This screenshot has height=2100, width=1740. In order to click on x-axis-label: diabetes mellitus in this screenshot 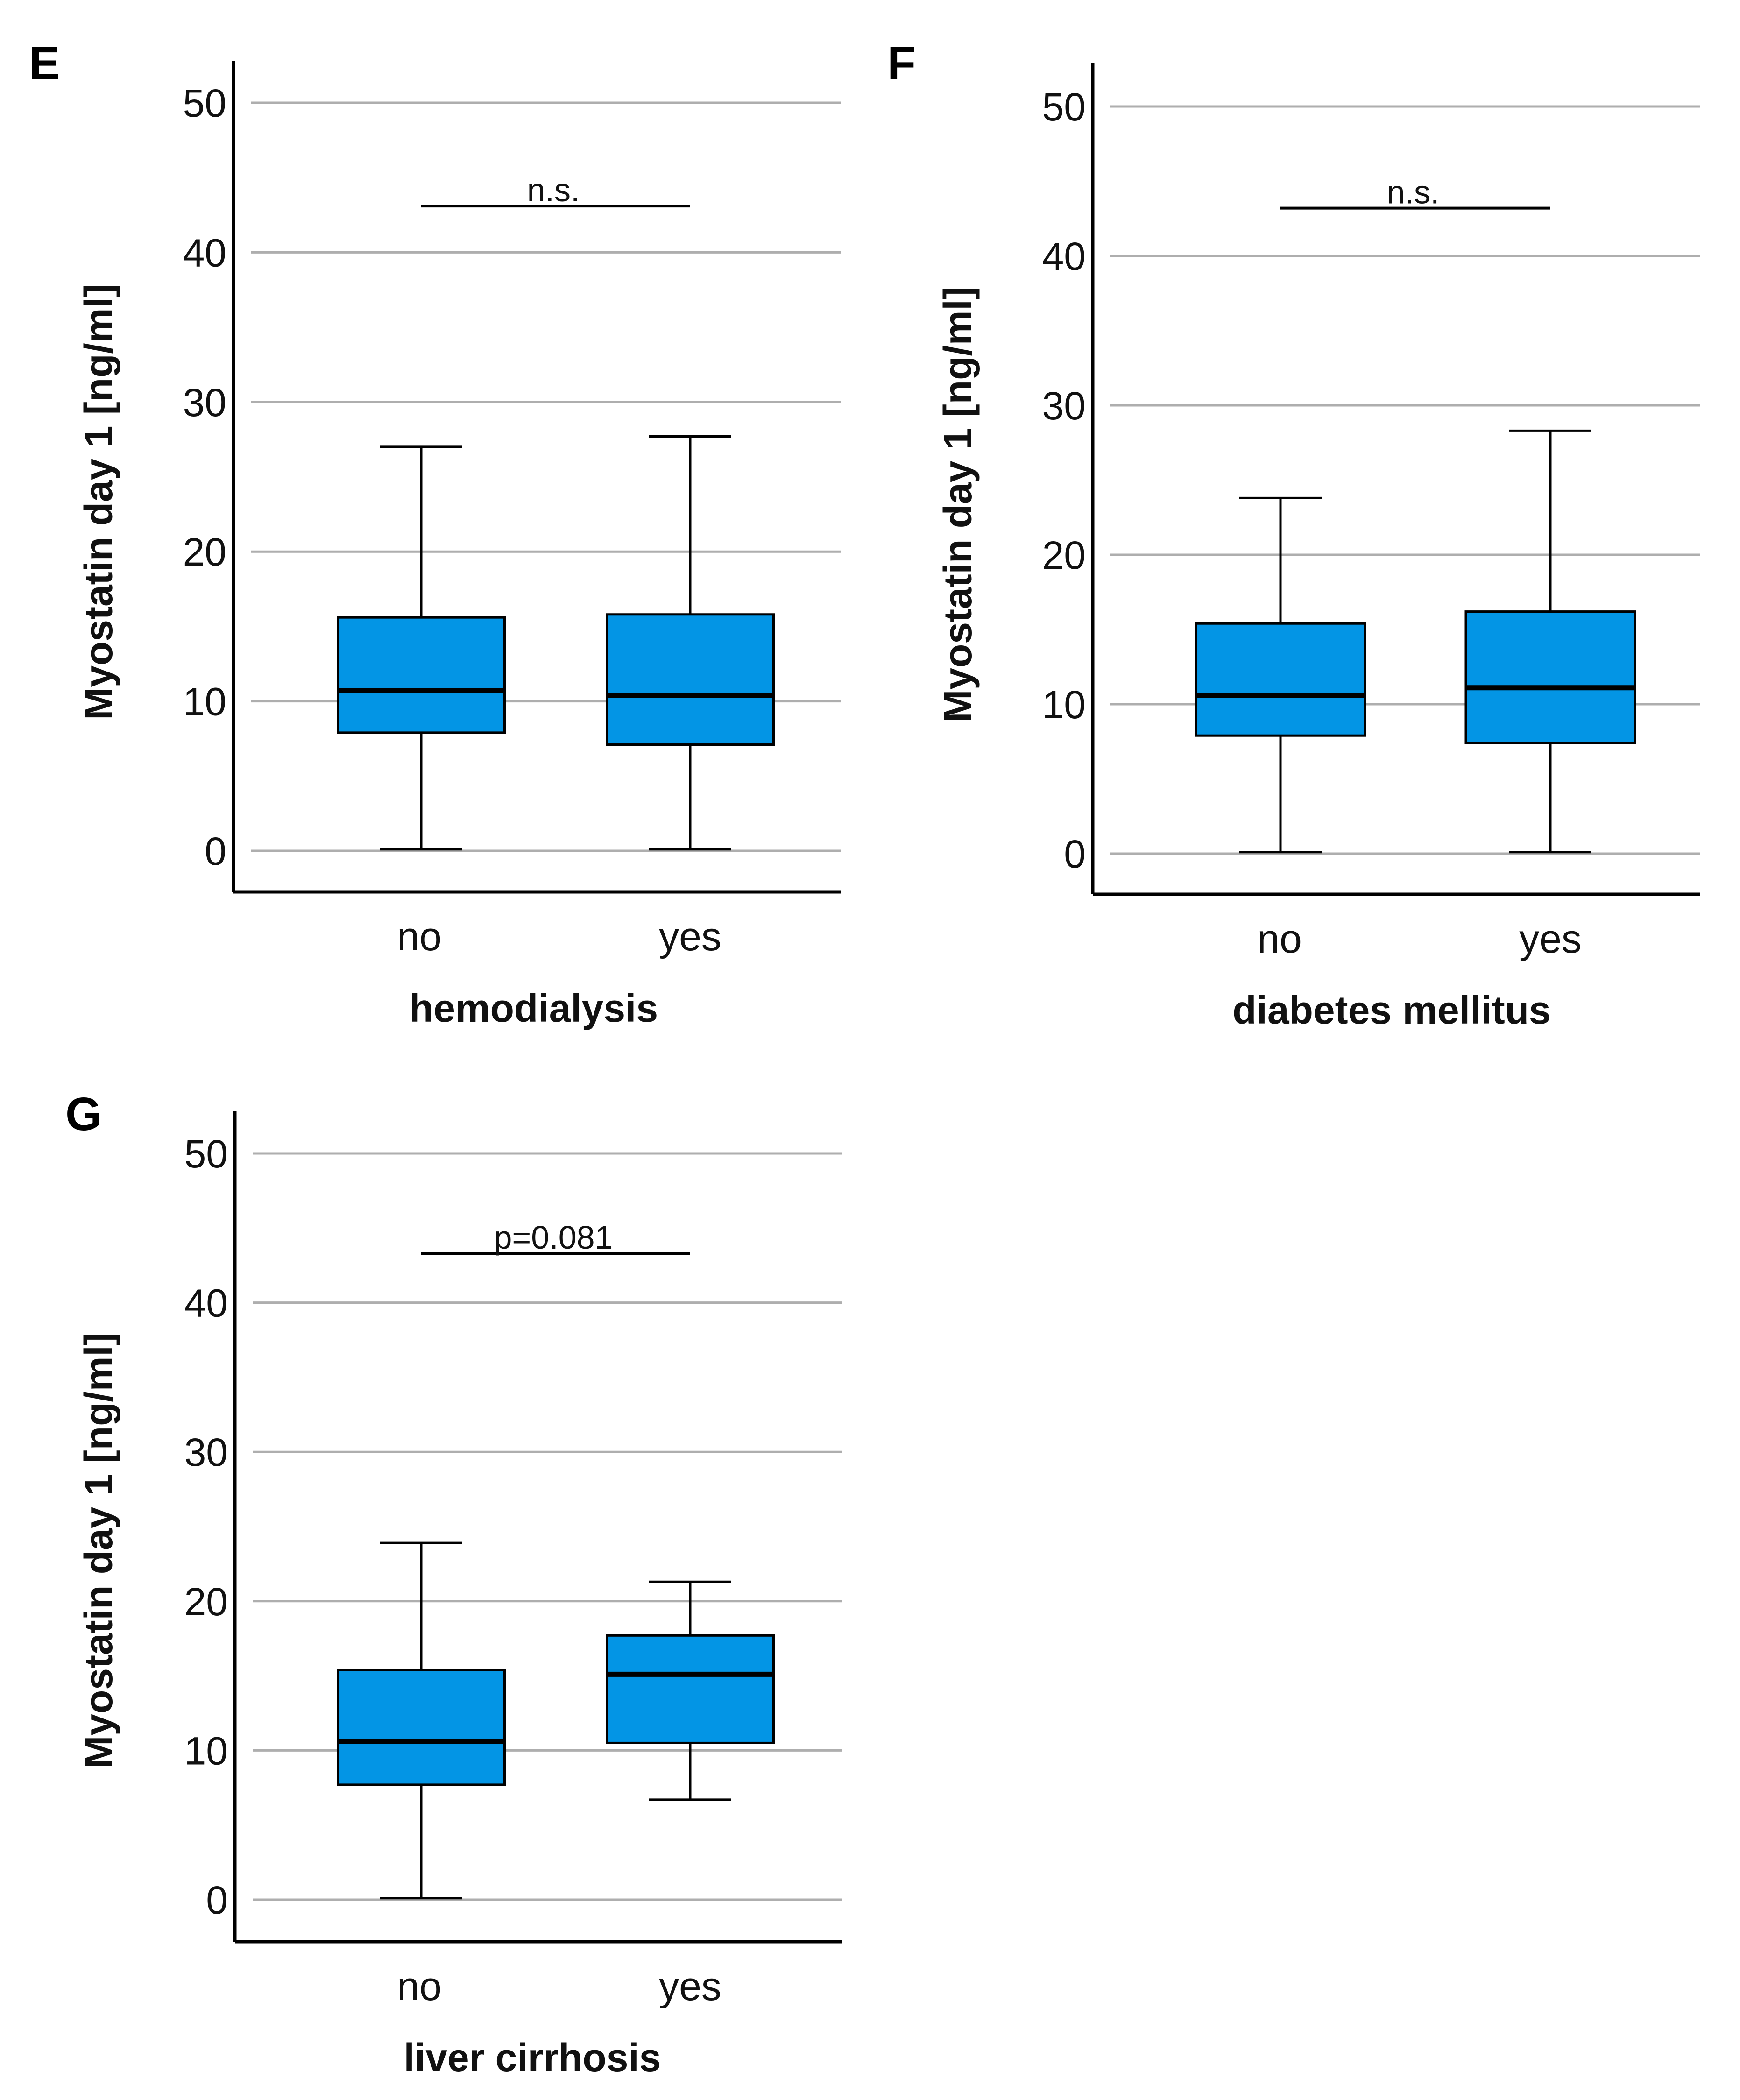, I will do `click(1392, 1010)`.